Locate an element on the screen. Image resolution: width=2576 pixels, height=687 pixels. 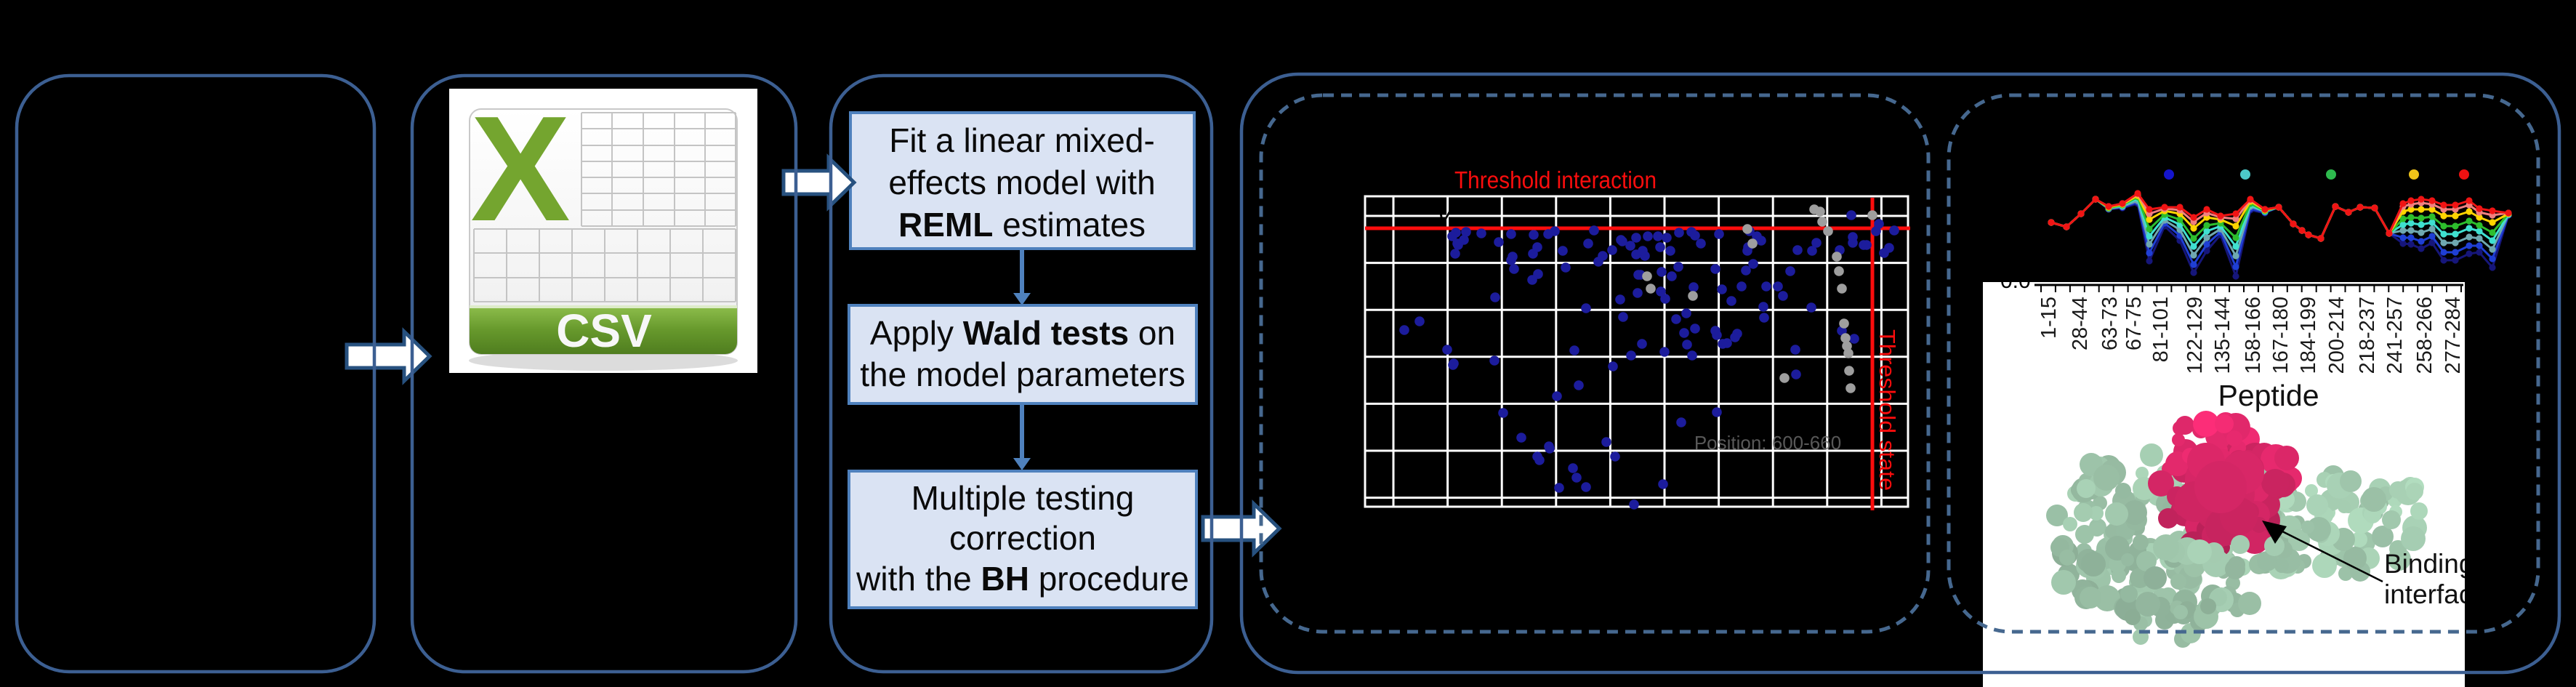
svg-text: effects model with is located at coordinates (1021, 182).